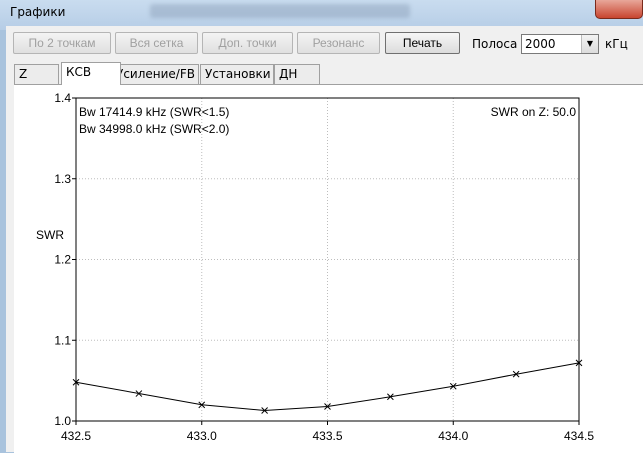 This screenshot has width=643, height=453. I want to click on swr-series, so click(327, 386).